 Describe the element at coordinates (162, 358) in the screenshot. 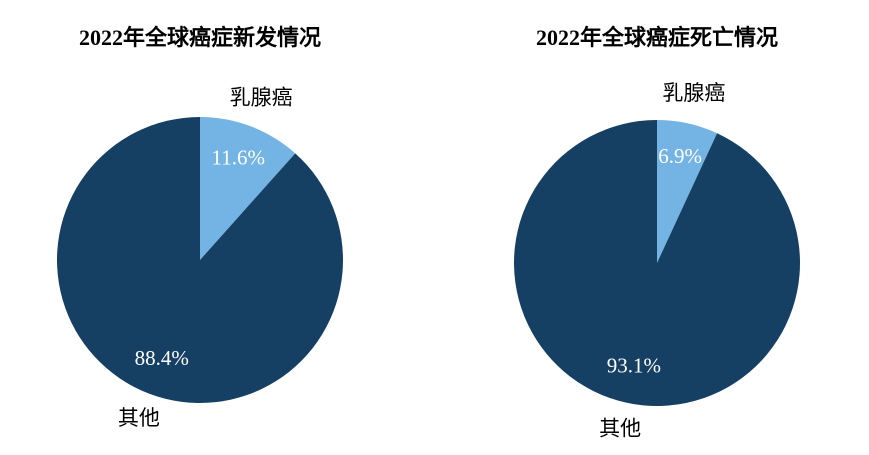

I see `value-label: 88.4%` at that location.